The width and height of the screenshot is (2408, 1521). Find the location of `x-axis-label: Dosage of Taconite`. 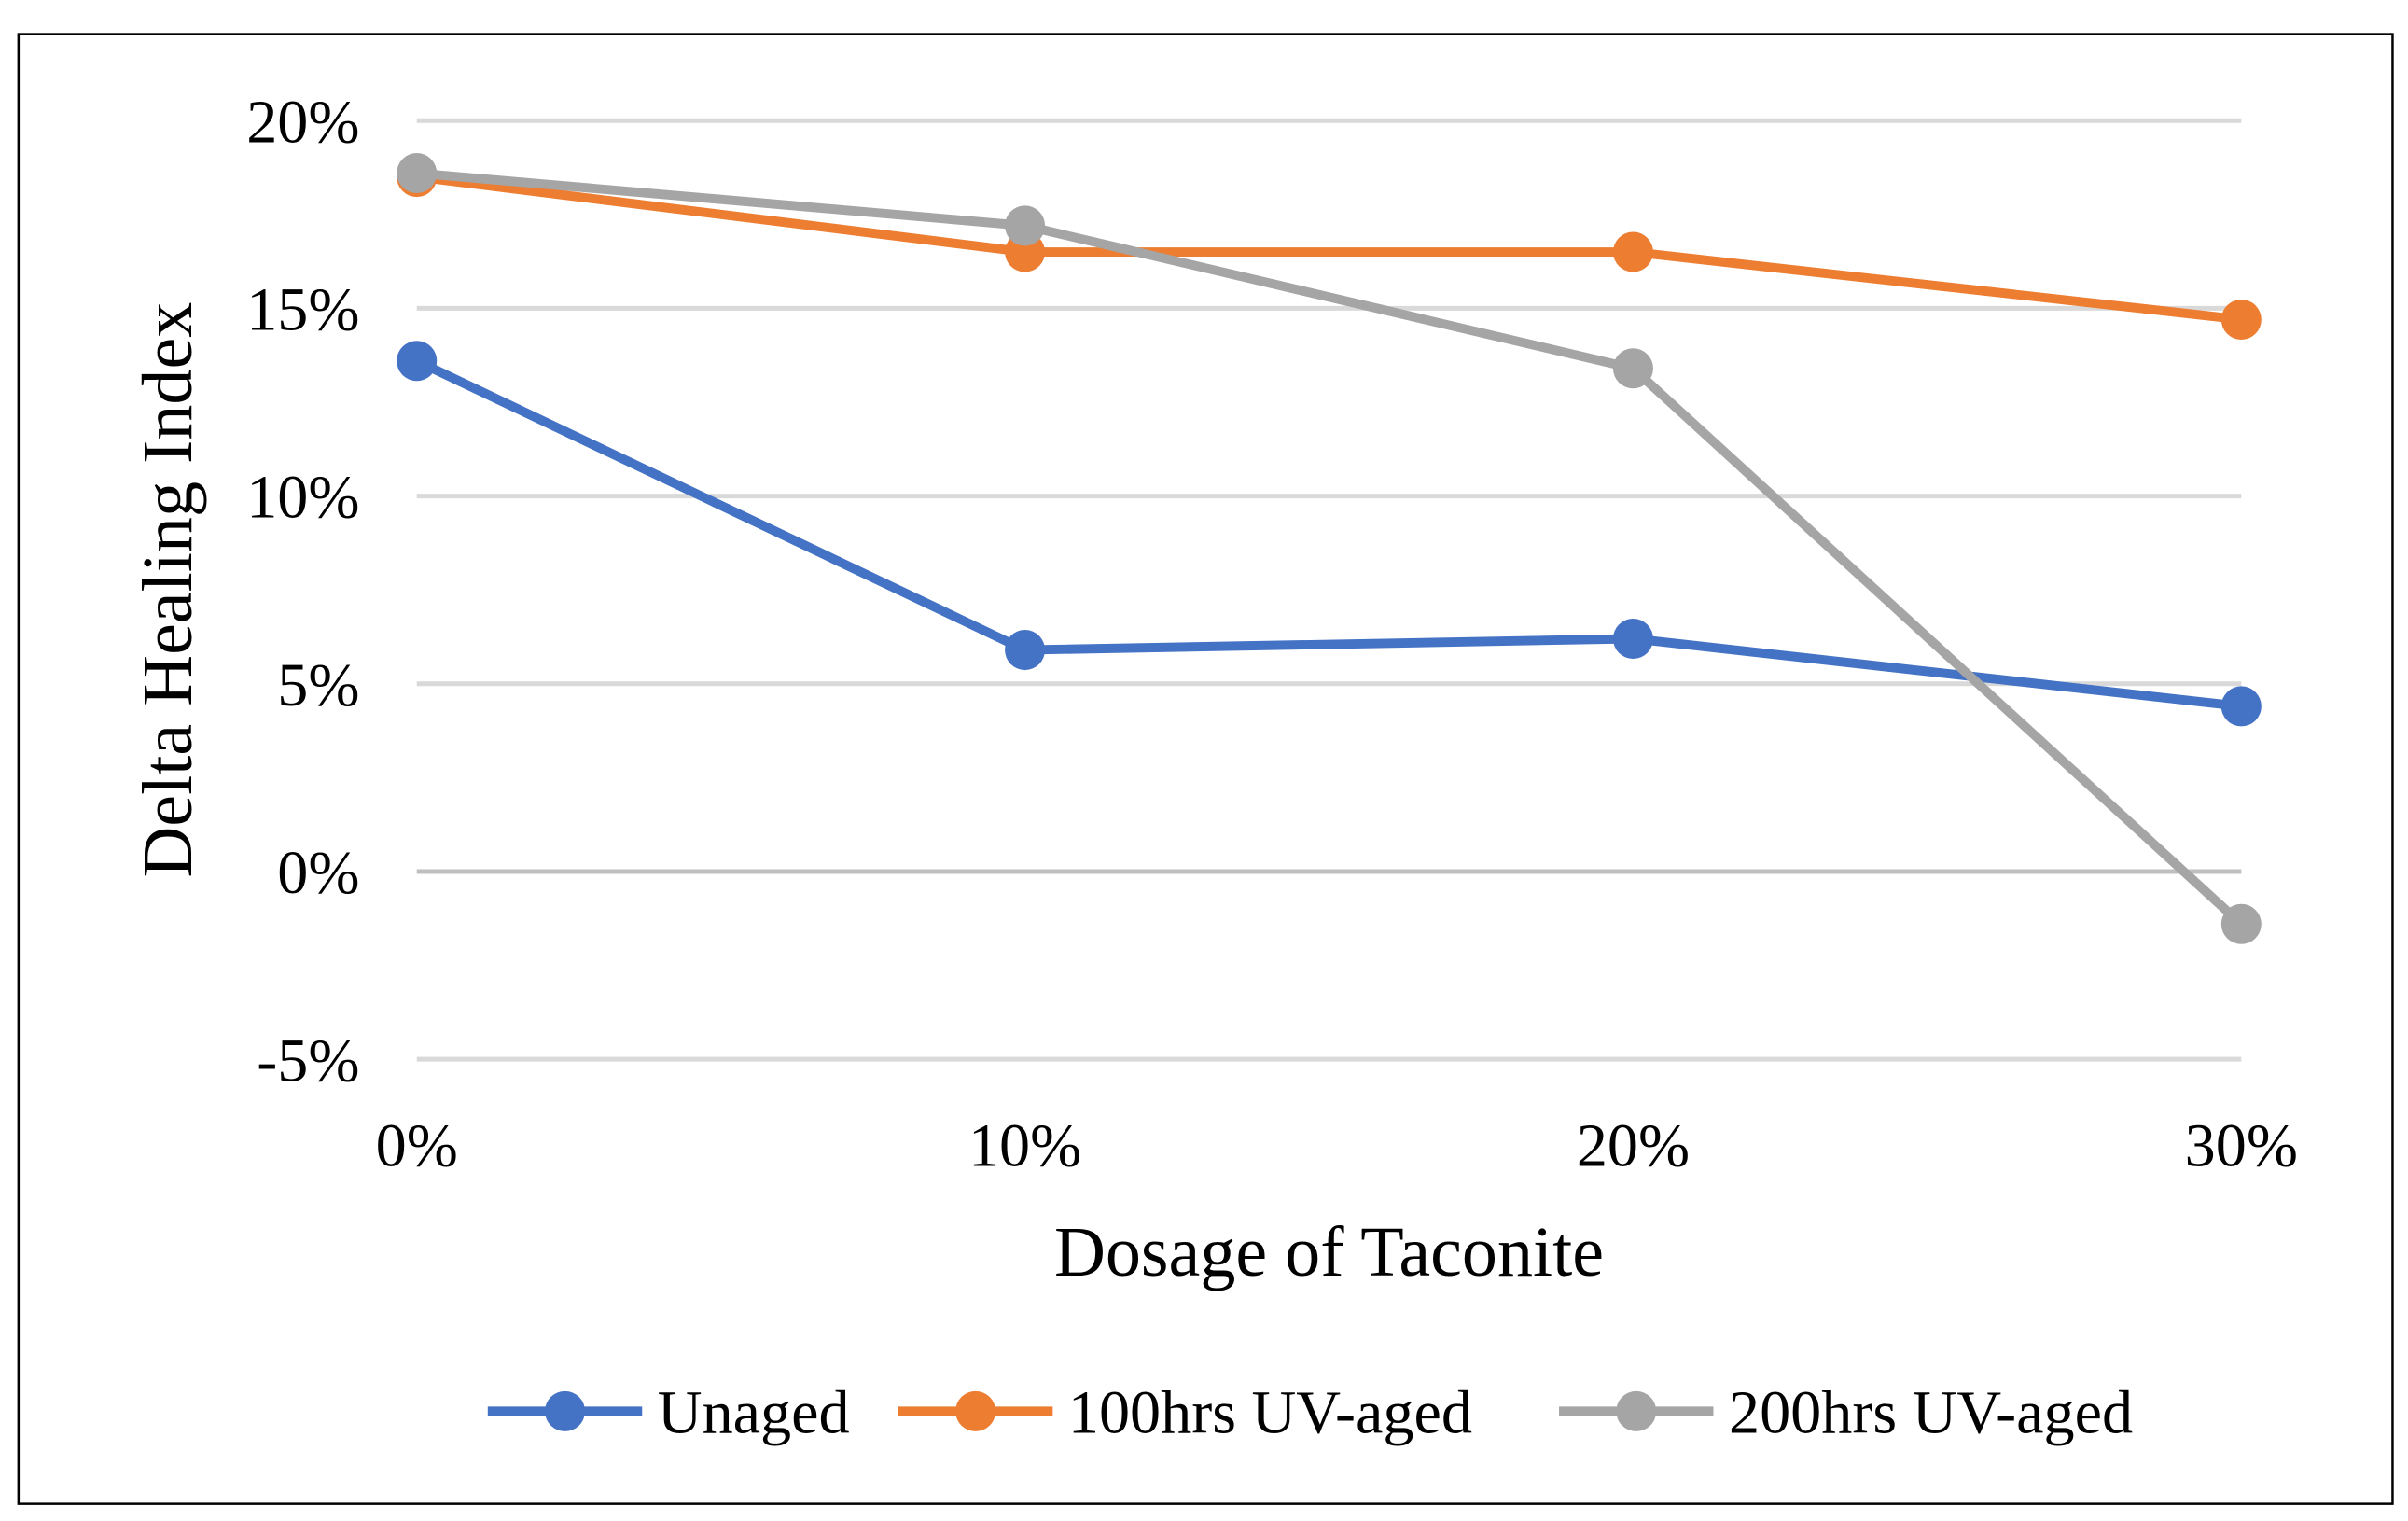

x-axis-label: Dosage of Taconite is located at coordinates (1329, 1252).